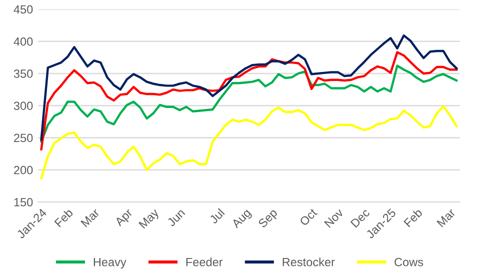  Describe the element at coordinates (308, 262) in the screenshot. I see `legend-label: Restocker` at that location.